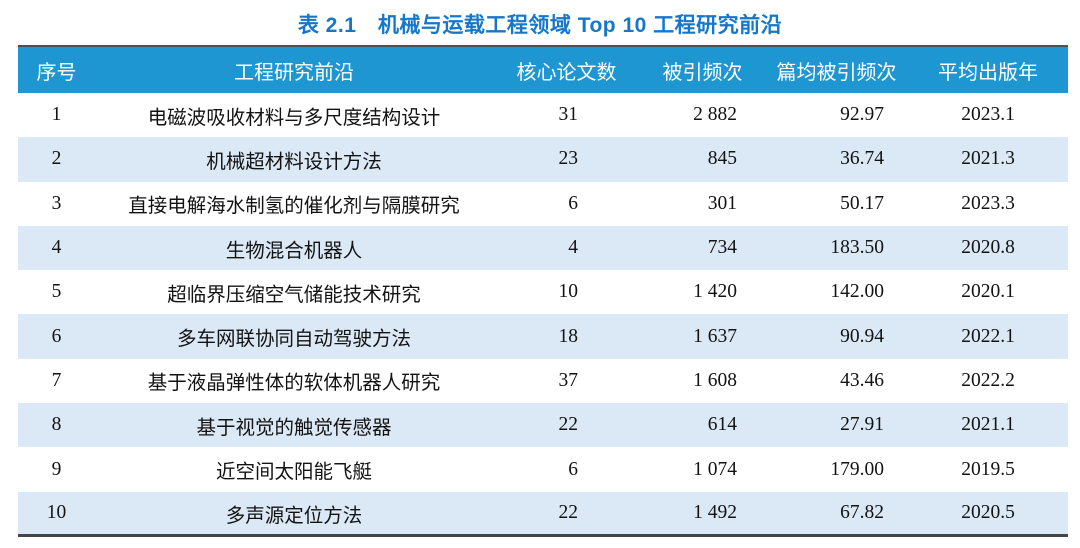 The image size is (1080, 548). I want to click on cell-citations: 1 608, so click(715, 380).